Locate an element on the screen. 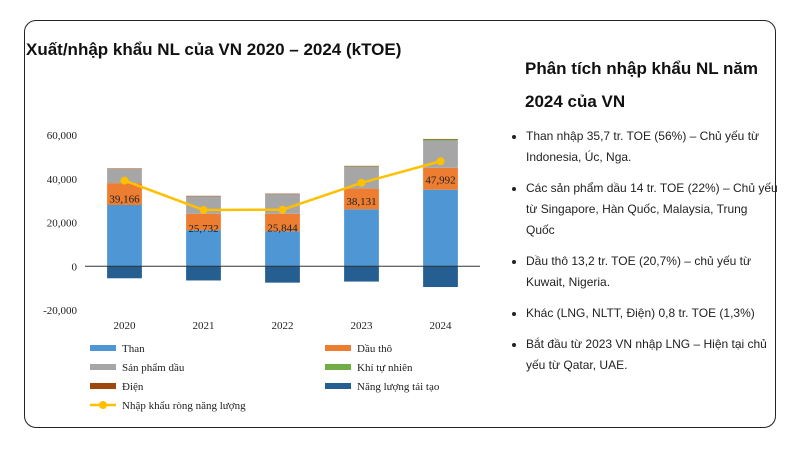  y-tick-label: 0 is located at coordinates (75, 267).